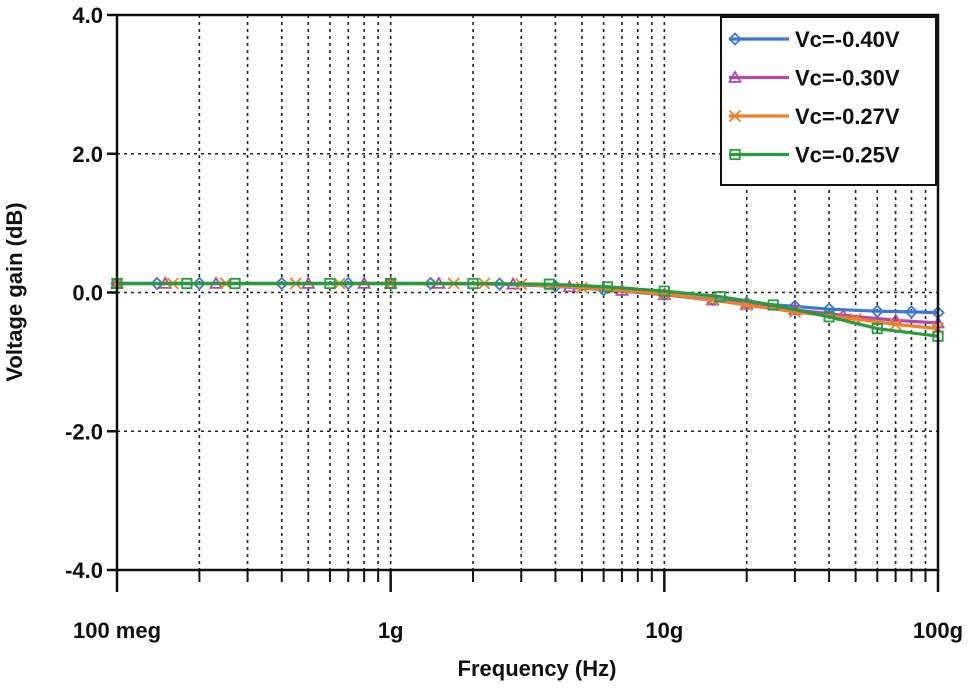 The width and height of the screenshot is (980, 689). What do you see at coordinates (87, 293) in the screenshot?
I see `y-tick-label: 0.0` at bounding box center [87, 293].